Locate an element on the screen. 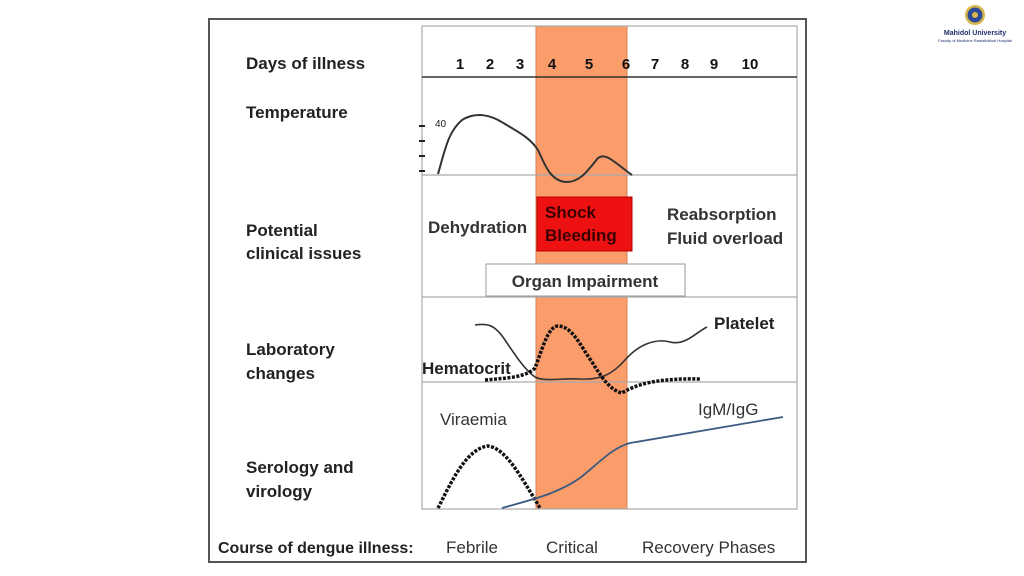 The height and width of the screenshot is (576, 1024). hematocrit-curve is located at coordinates (592, 359).